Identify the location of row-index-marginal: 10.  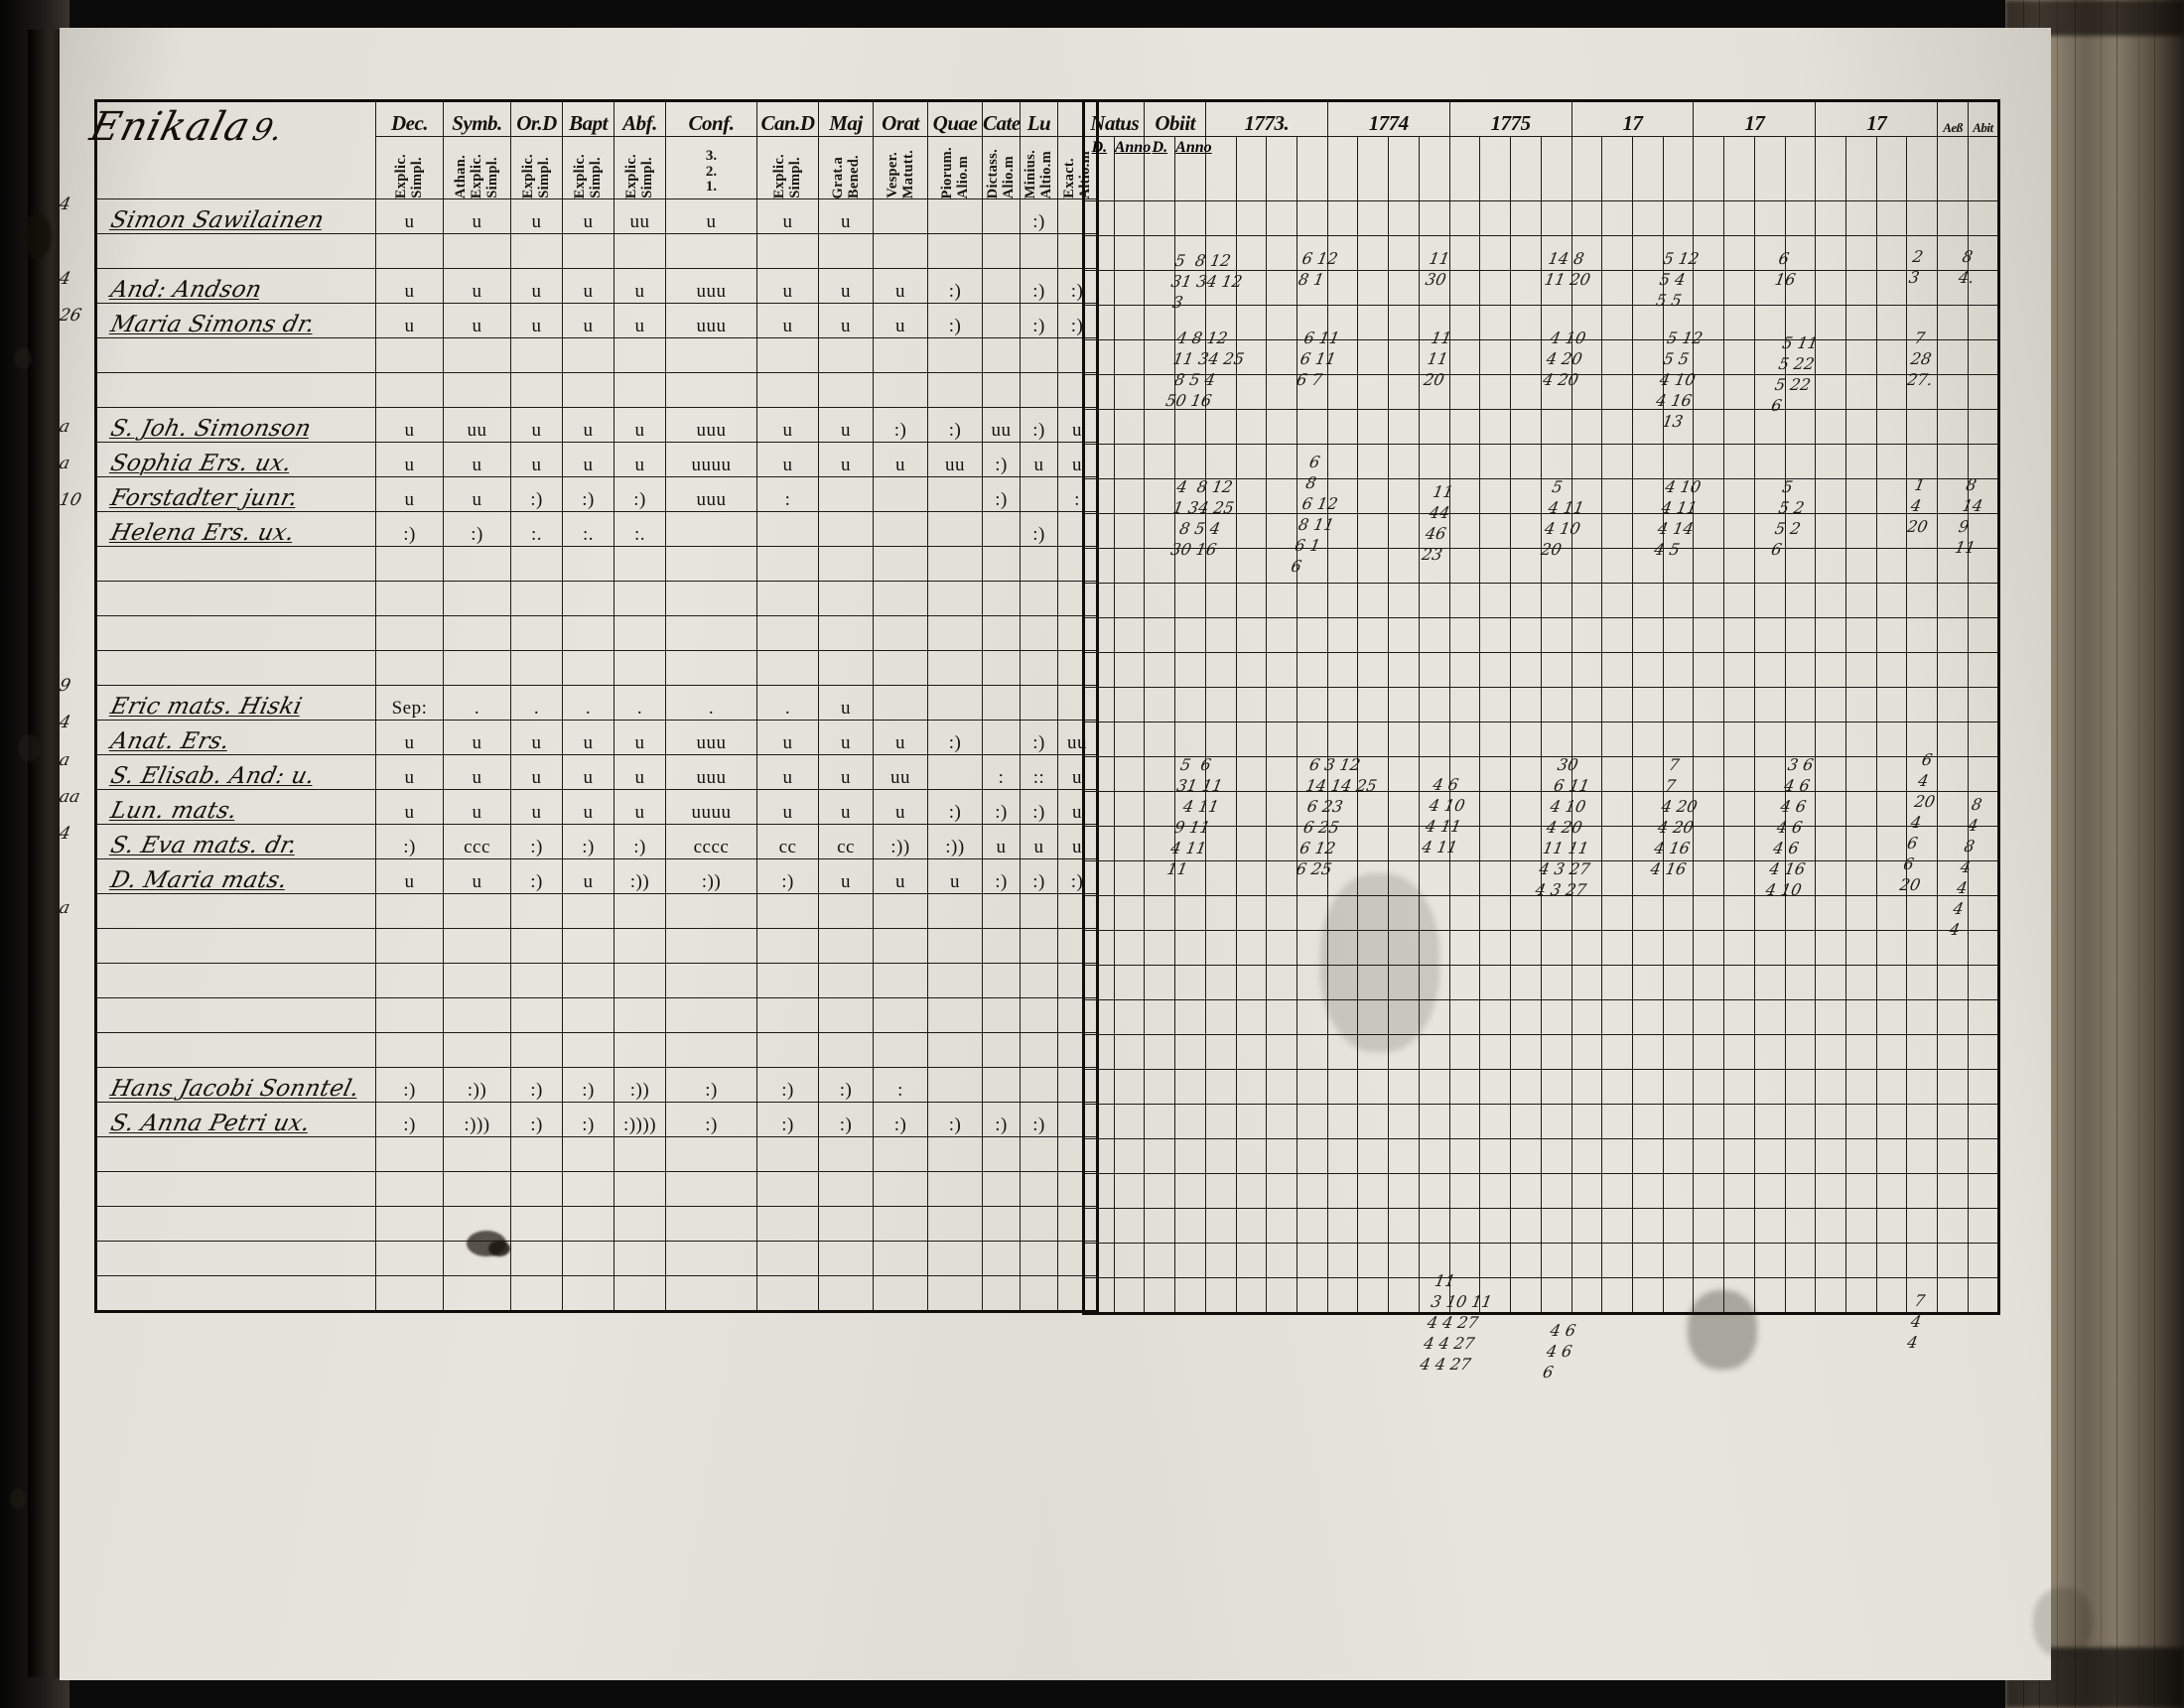
(70, 501).